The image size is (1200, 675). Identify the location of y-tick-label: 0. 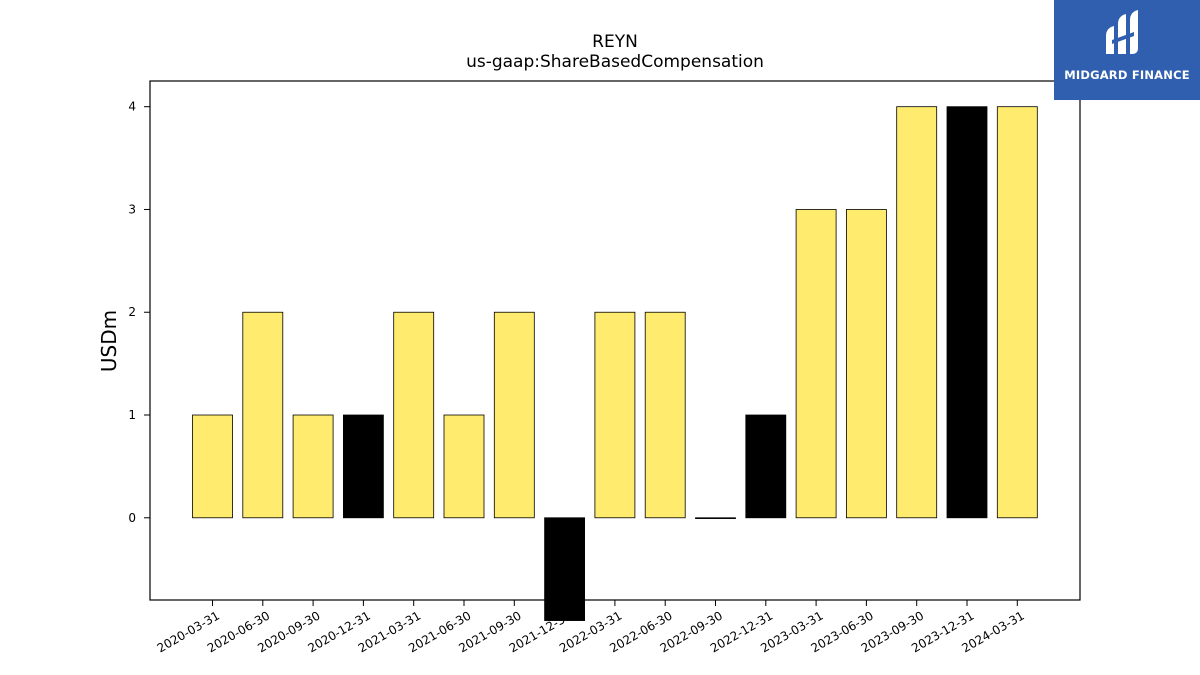
(132, 518).